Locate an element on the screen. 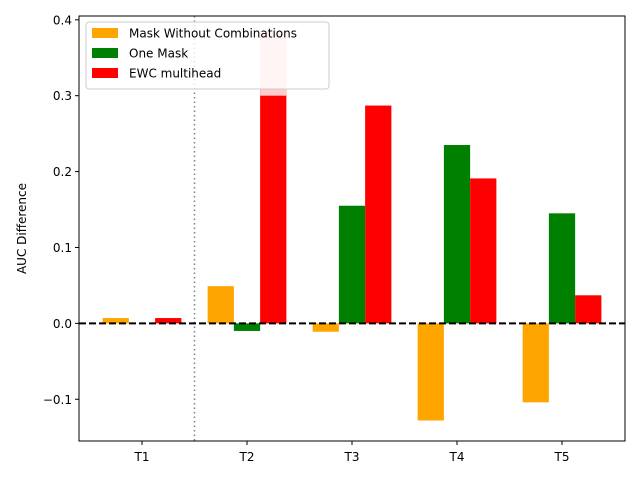  y-tick-label: 0.1 is located at coordinates (62, 248).